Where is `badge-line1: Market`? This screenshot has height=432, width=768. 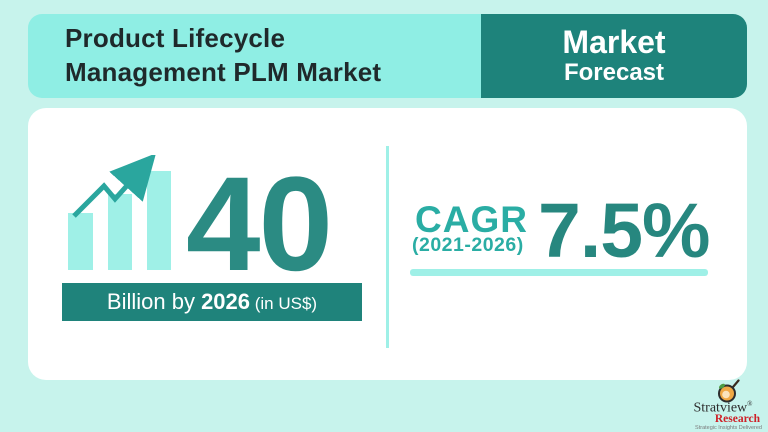 badge-line1: Market is located at coordinates (614, 42).